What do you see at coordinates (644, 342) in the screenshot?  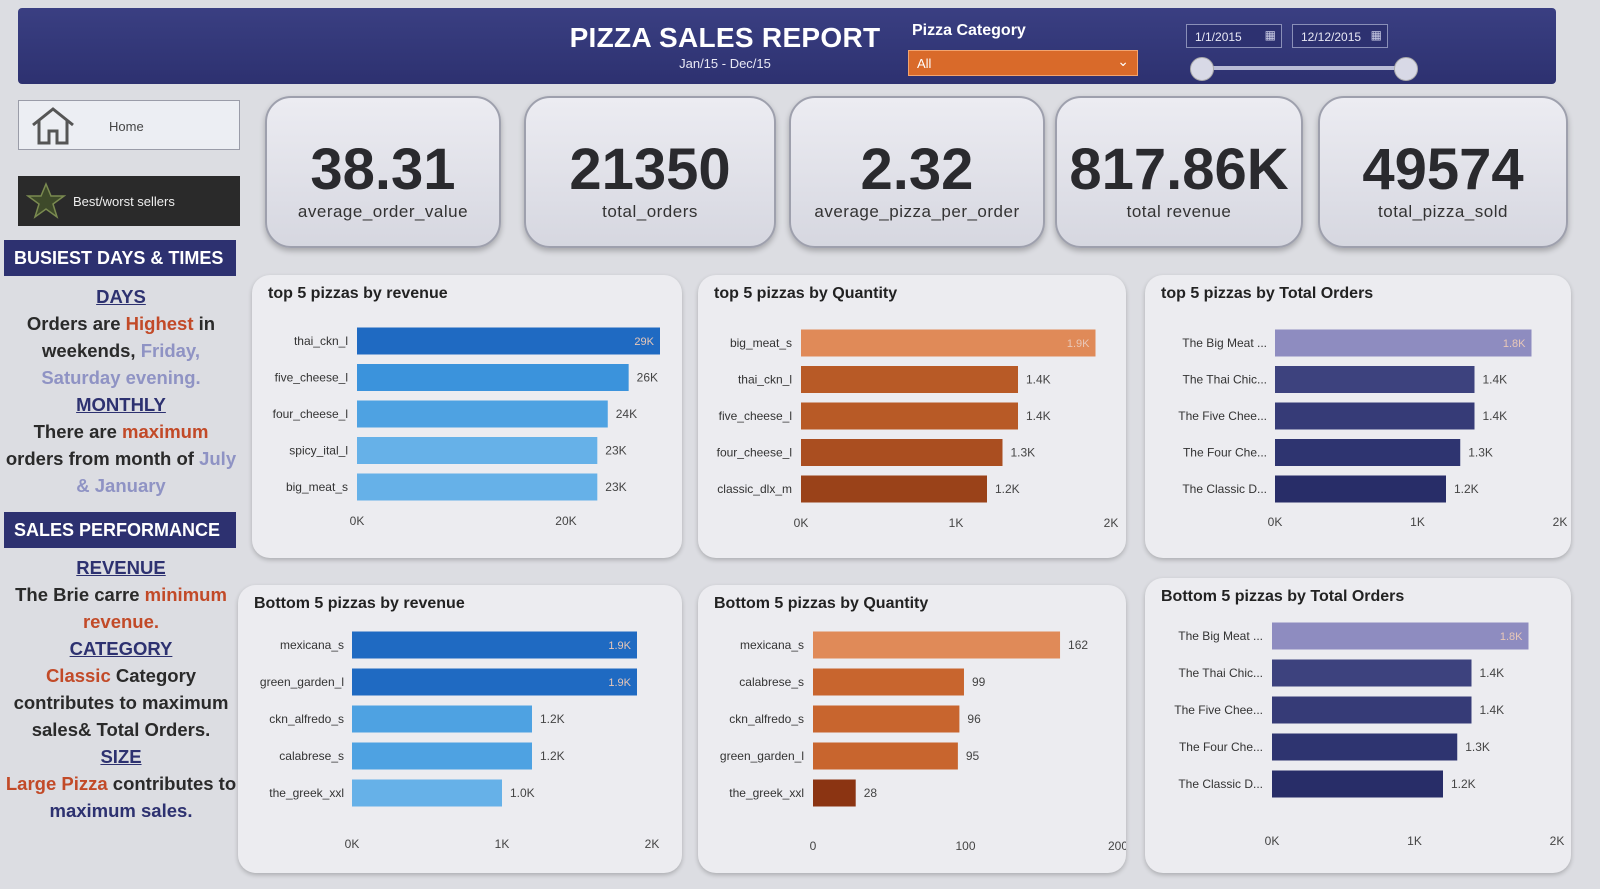 I see `bar-value-label: 29K` at bounding box center [644, 342].